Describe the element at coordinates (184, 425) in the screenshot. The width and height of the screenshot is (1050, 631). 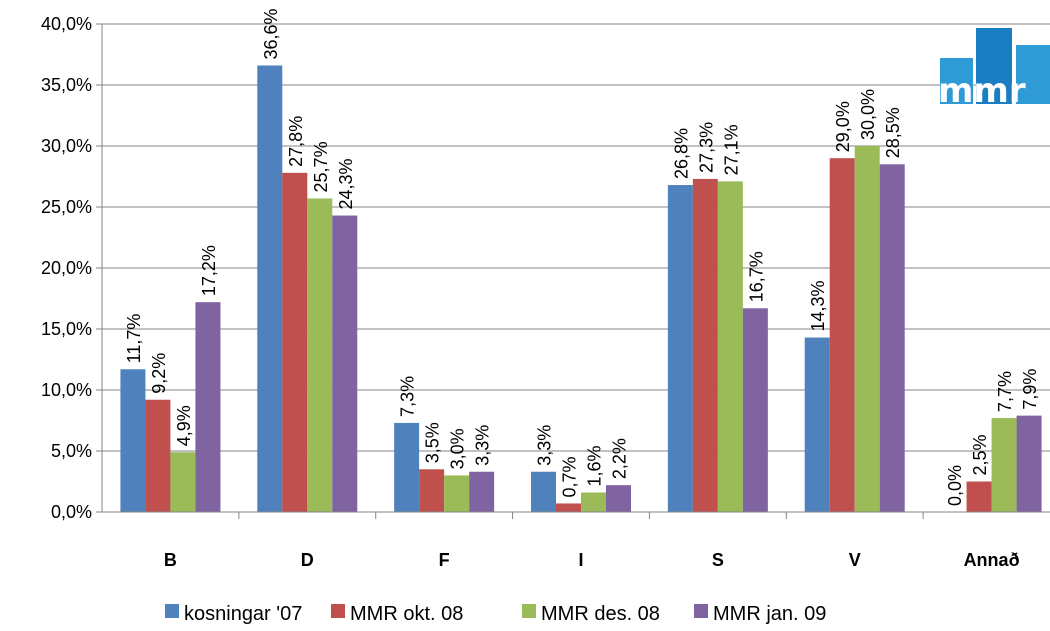
I see `data-label: 4,9%` at that location.